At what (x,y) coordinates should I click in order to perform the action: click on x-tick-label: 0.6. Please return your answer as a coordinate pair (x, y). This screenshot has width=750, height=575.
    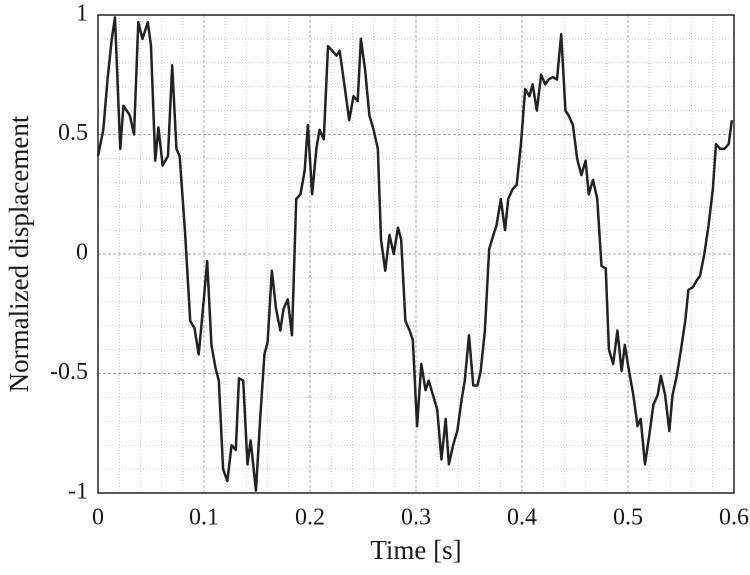
    Looking at the image, I should click on (734, 518).